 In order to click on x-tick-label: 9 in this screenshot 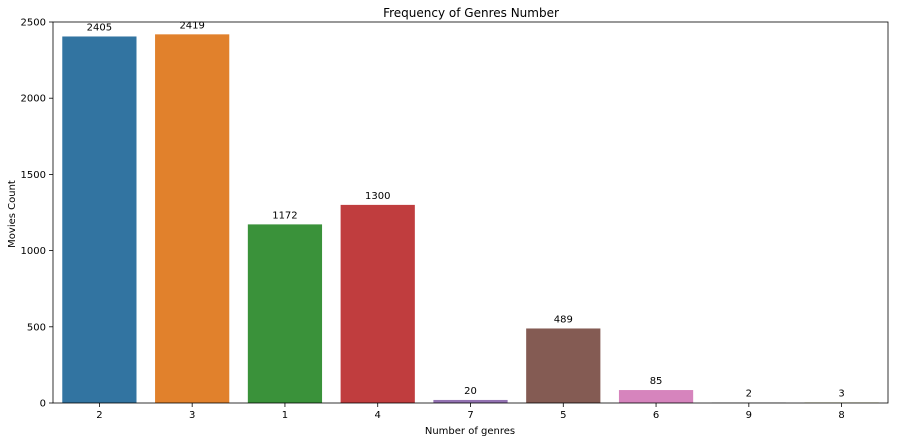, I will do `click(749, 415)`.